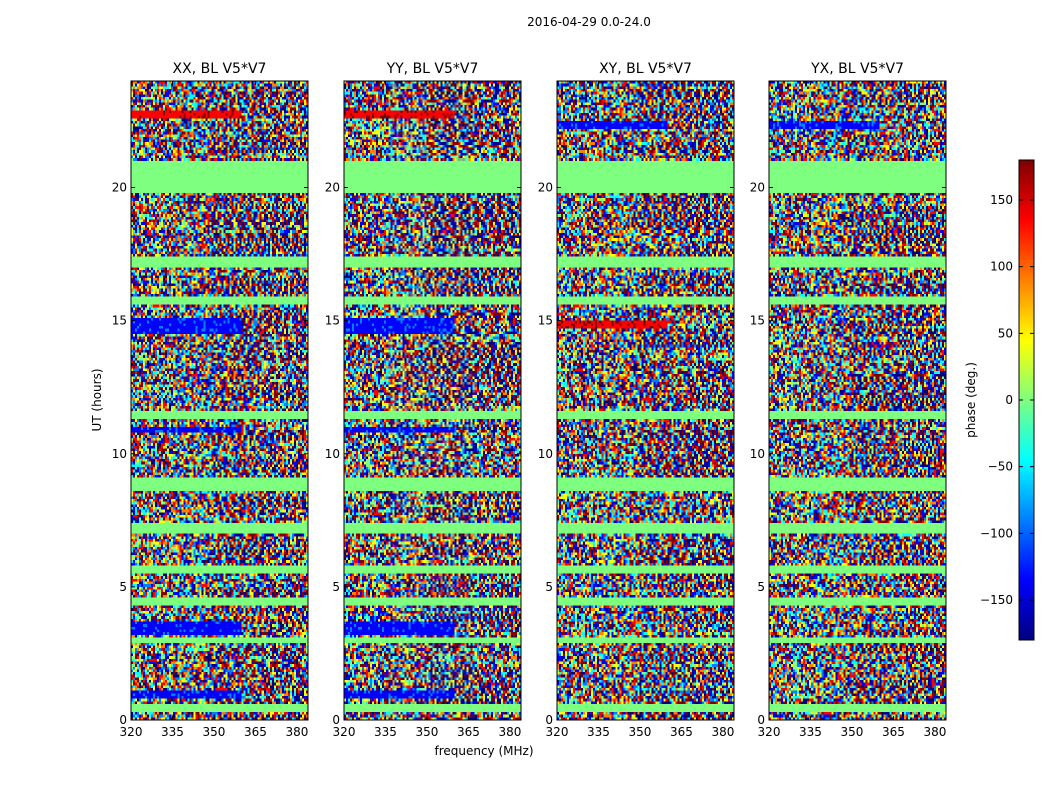 The image size is (1050, 800). Describe the element at coordinates (1000, 467) in the screenshot. I see `colorbar-tick-label: −50` at that location.